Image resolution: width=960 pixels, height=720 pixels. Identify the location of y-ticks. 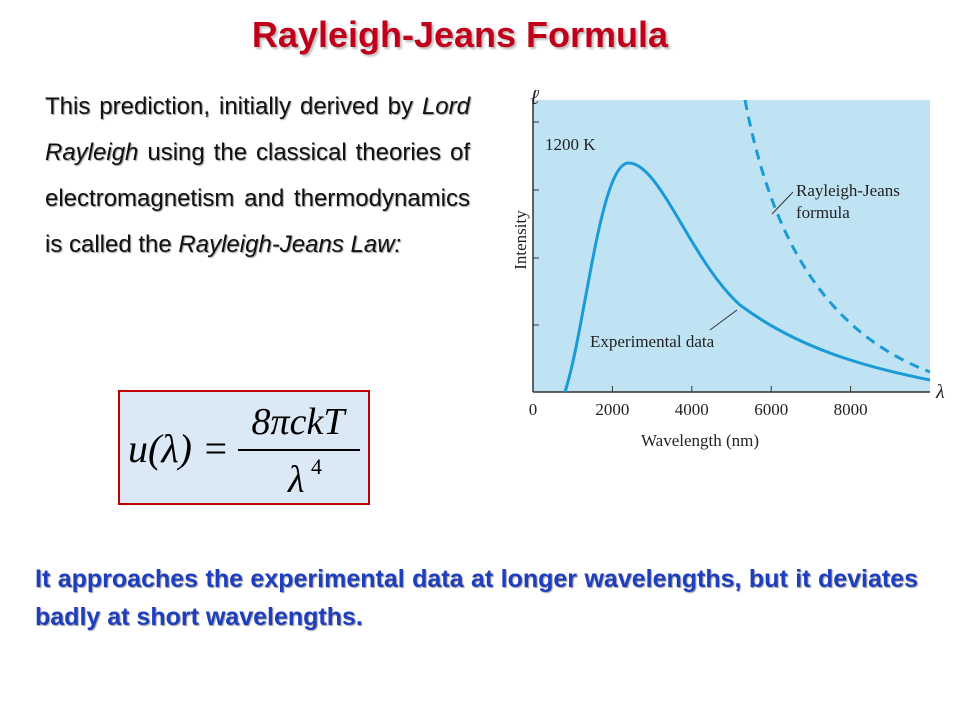
(536, 223).